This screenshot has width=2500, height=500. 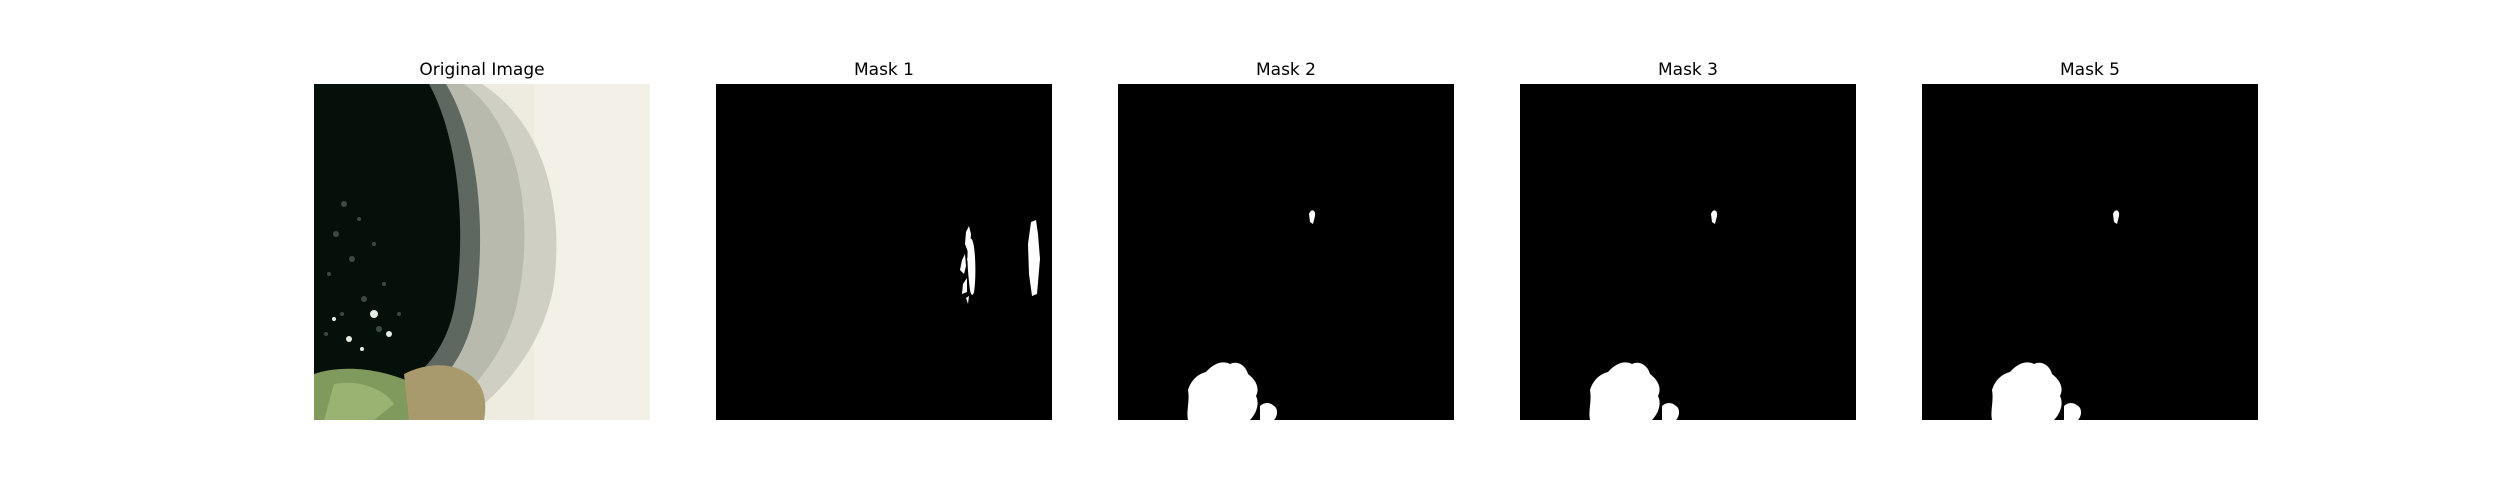 I want to click on mask-1-image, so click(x=884, y=252).